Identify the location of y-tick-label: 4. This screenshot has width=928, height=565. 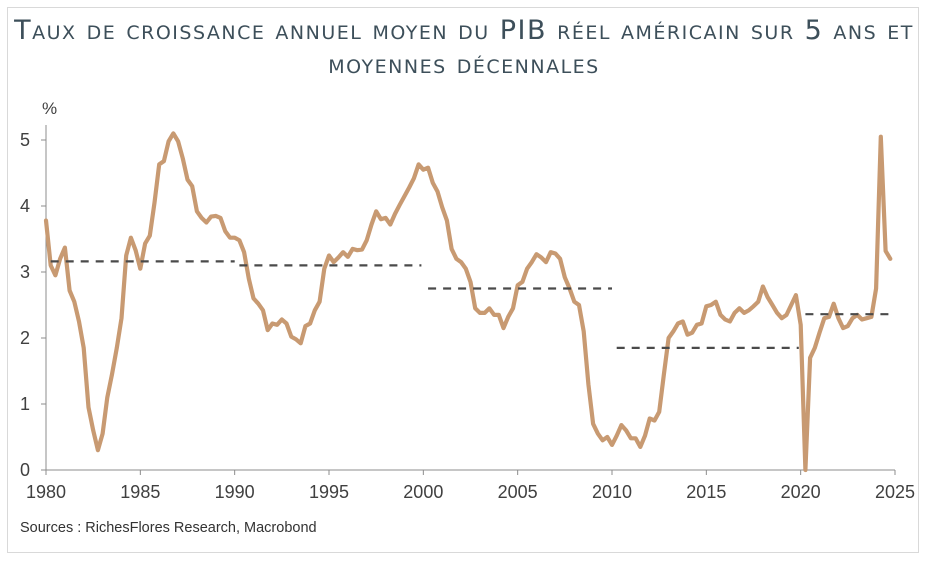
(25, 206).